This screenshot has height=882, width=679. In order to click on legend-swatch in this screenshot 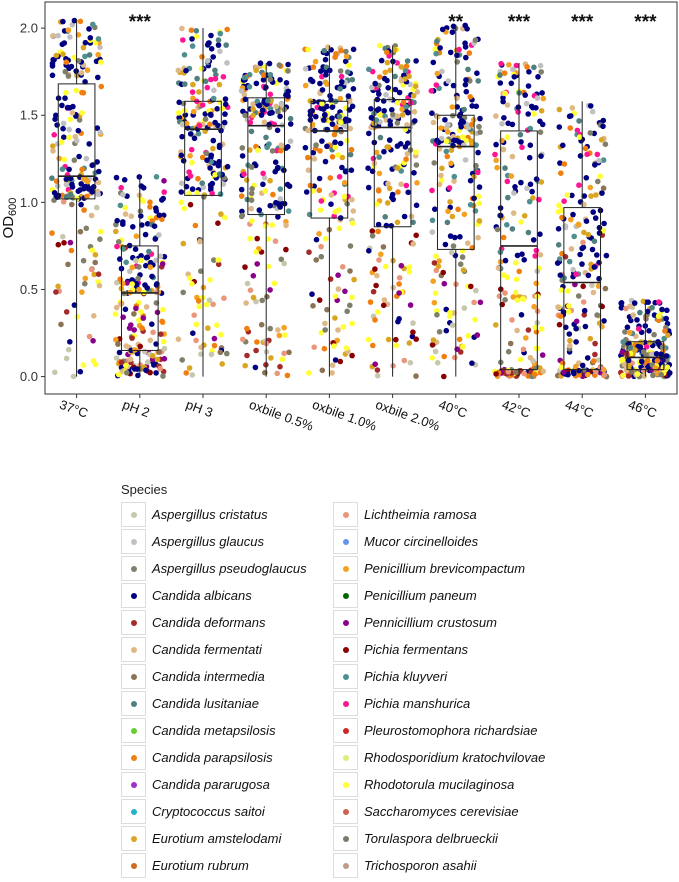, I will do `click(346, 515)`.